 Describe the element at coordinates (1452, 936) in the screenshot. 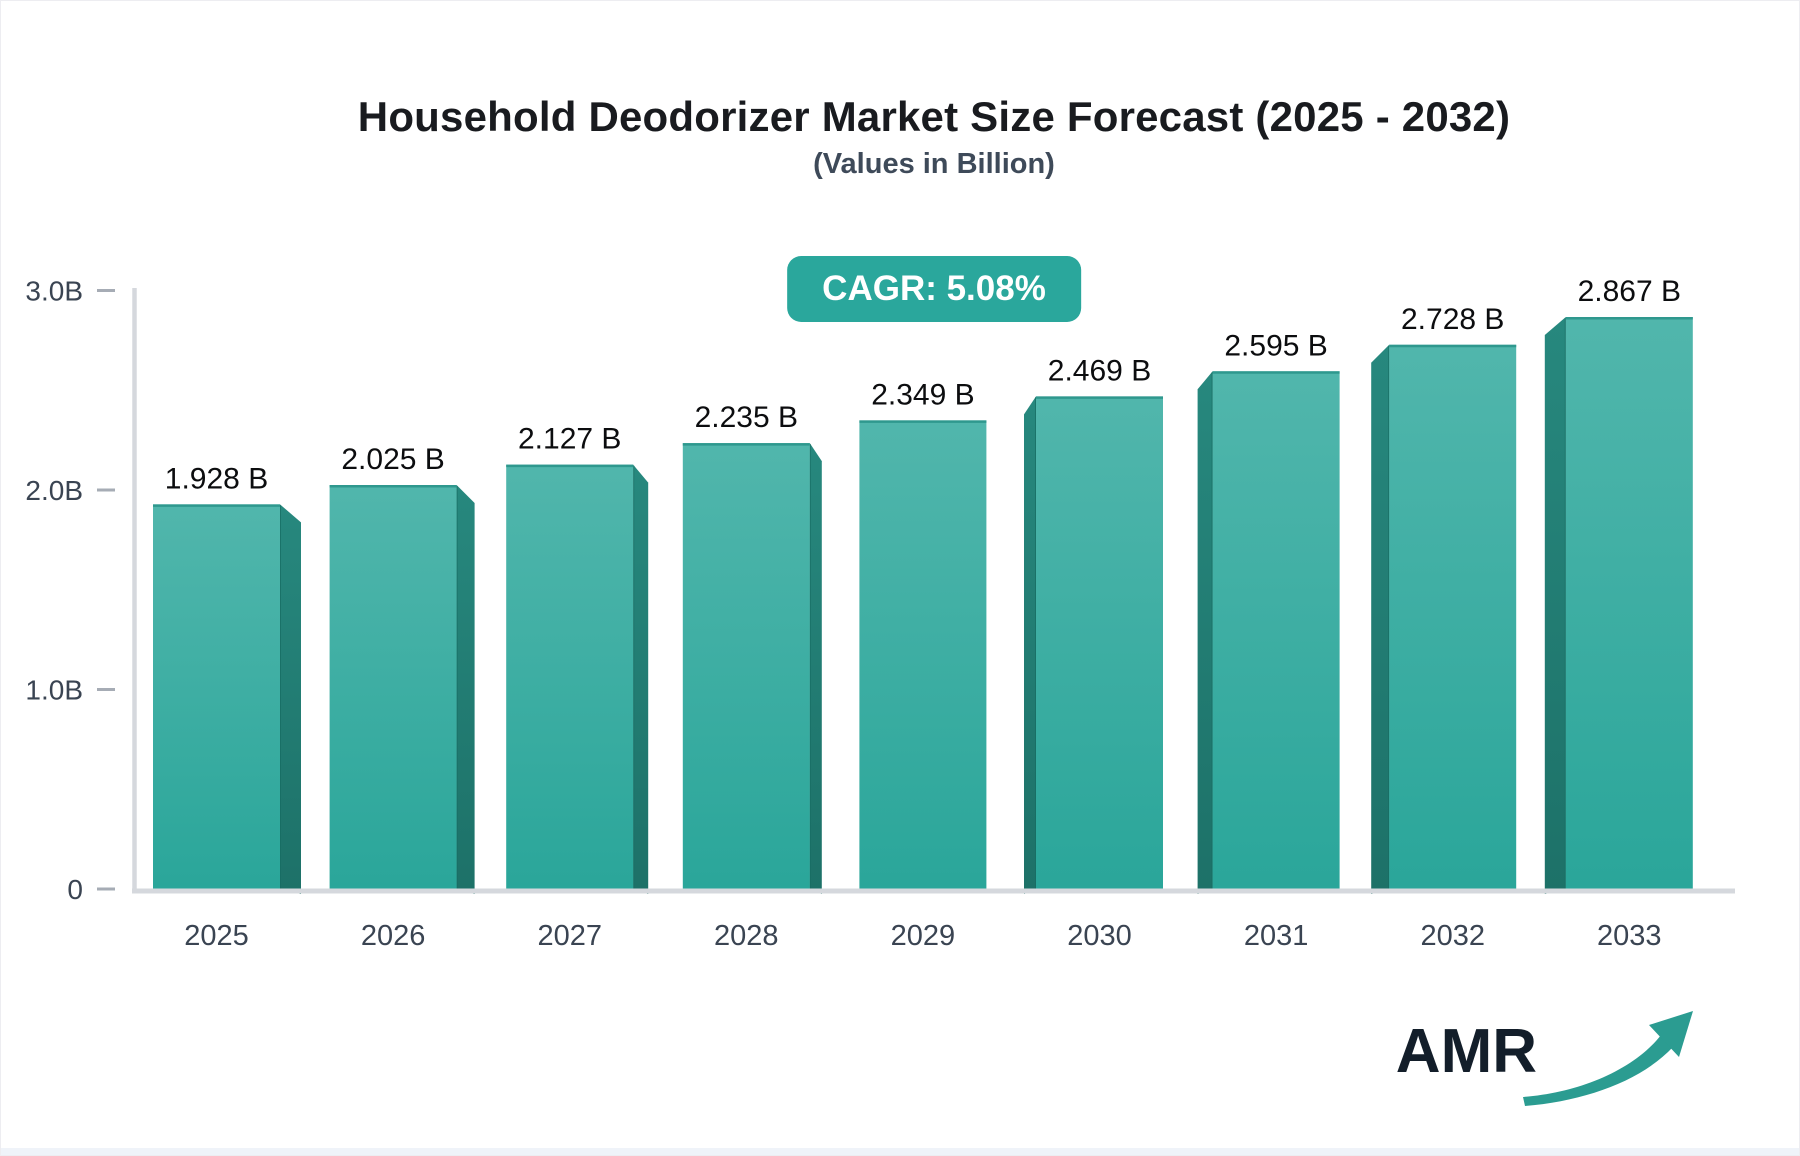

I see `x-axis-category-label: 2032` at that location.